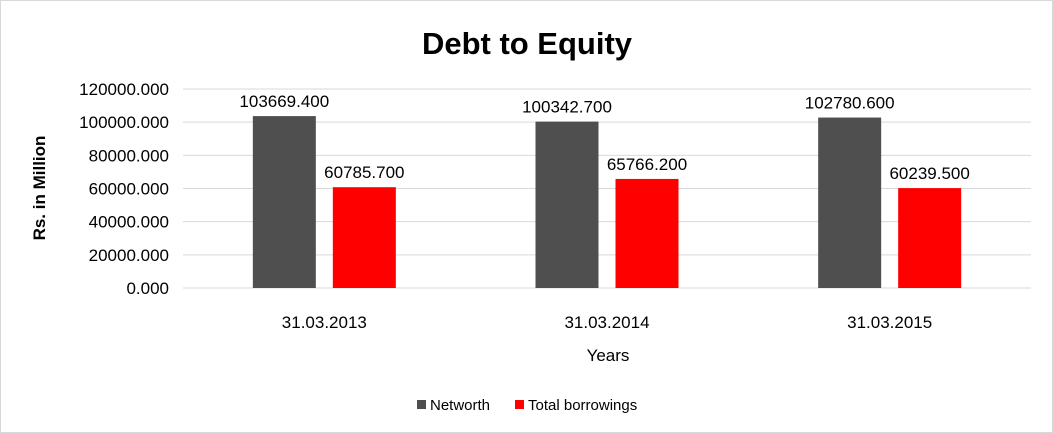 Image resolution: width=1053 pixels, height=433 pixels. I want to click on data-label: 60239.500, so click(929, 173).